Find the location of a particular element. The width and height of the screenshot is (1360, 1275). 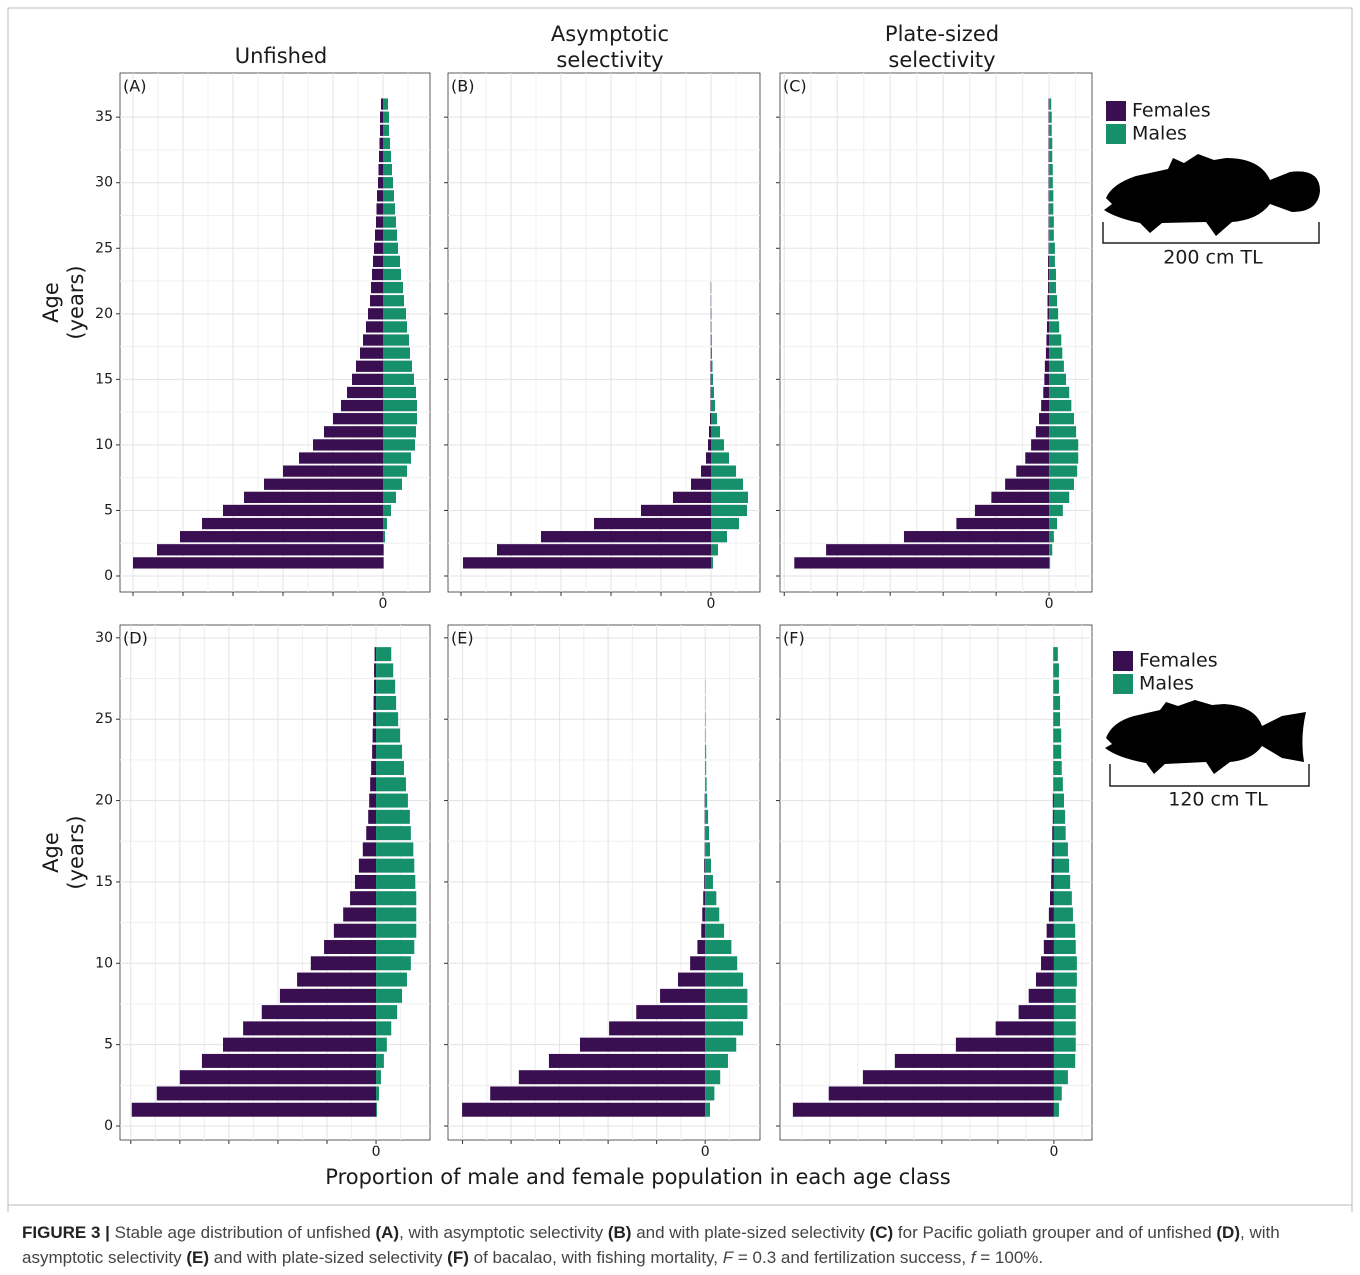

legend-label: Males is located at coordinates (1166, 684).